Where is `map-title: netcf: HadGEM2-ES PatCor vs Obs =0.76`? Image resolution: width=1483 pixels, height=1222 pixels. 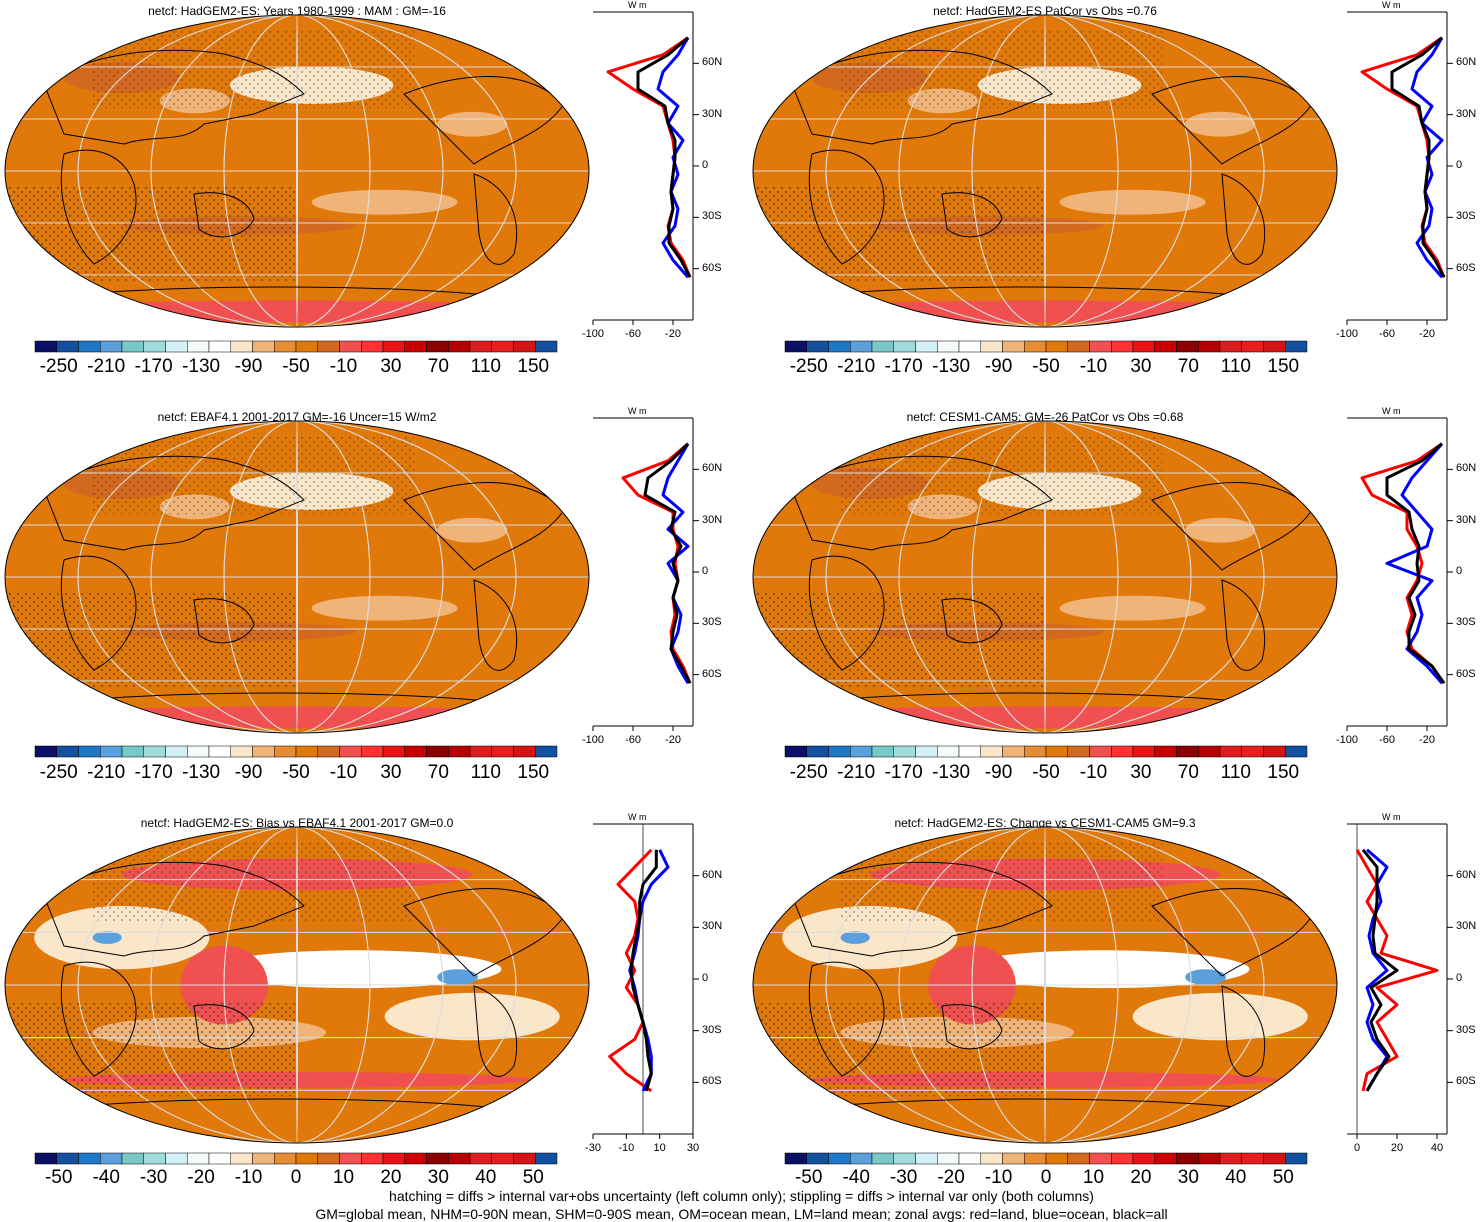 map-title: netcf: HadGEM2-ES PatCor vs Obs =0.76 is located at coordinates (1045, 11).